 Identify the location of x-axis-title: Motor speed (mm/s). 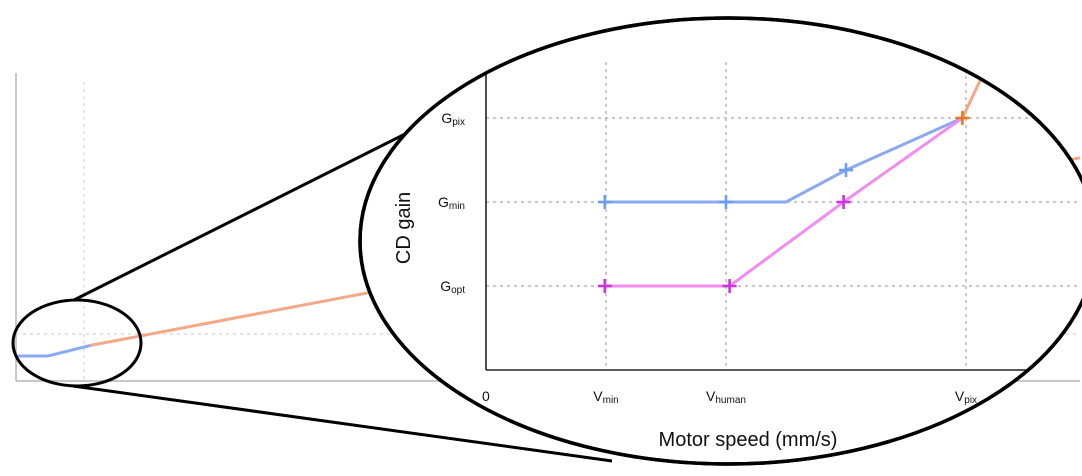
(748, 440).